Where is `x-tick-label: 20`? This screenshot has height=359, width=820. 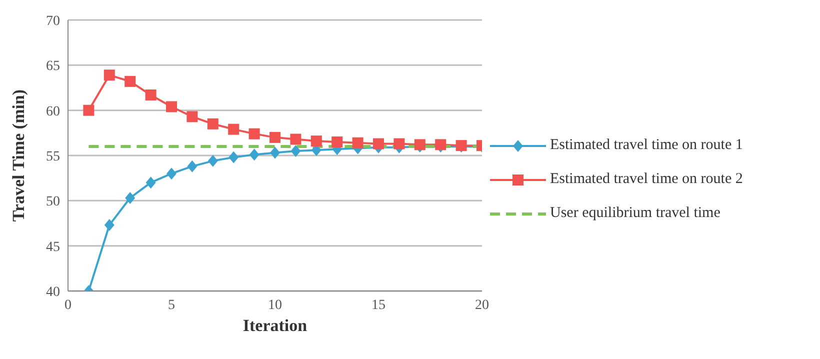 x-tick-label: 20 is located at coordinates (482, 305).